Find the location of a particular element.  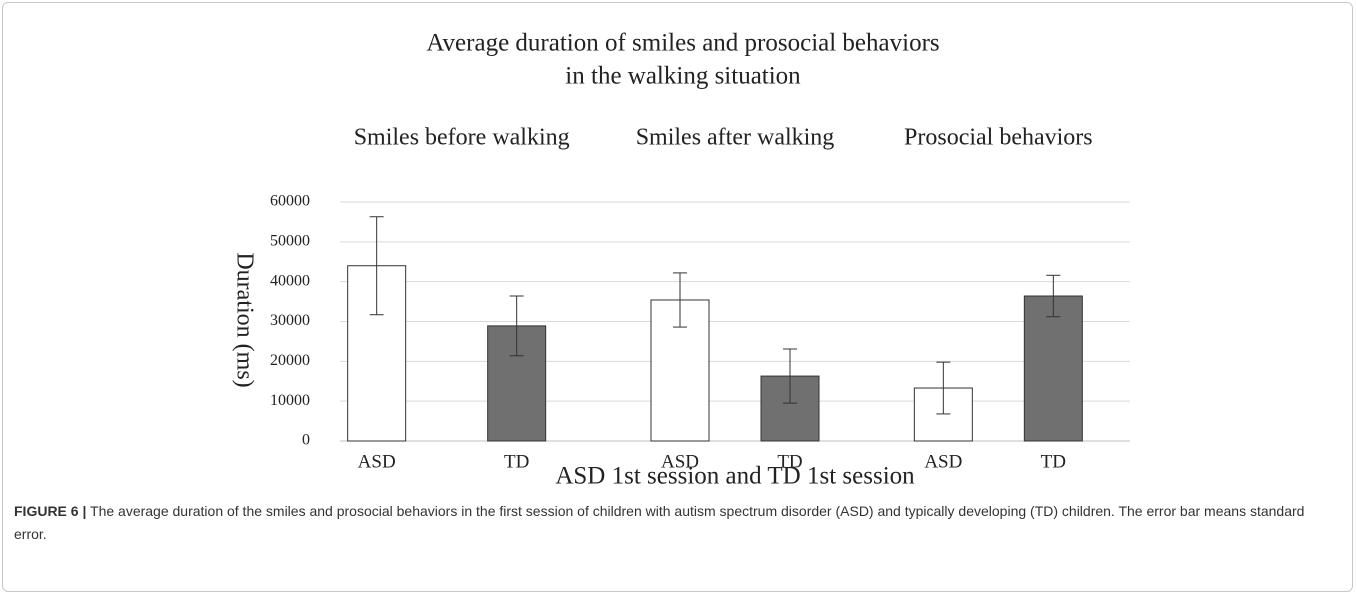

y-tick-label: 20000 is located at coordinates (290, 360).